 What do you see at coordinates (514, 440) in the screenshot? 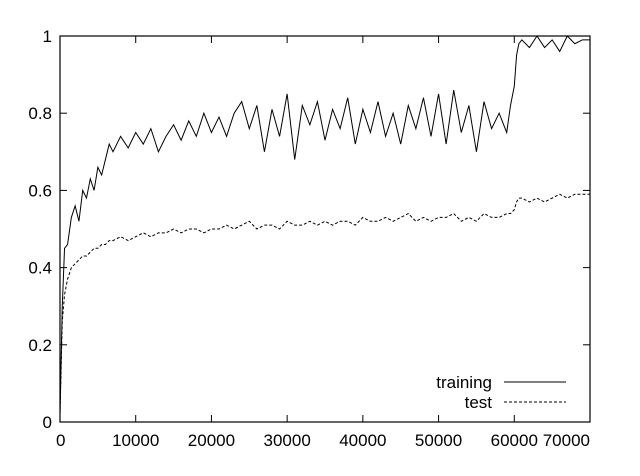
I see `x-tick-label: 60000` at bounding box center [514, 440].